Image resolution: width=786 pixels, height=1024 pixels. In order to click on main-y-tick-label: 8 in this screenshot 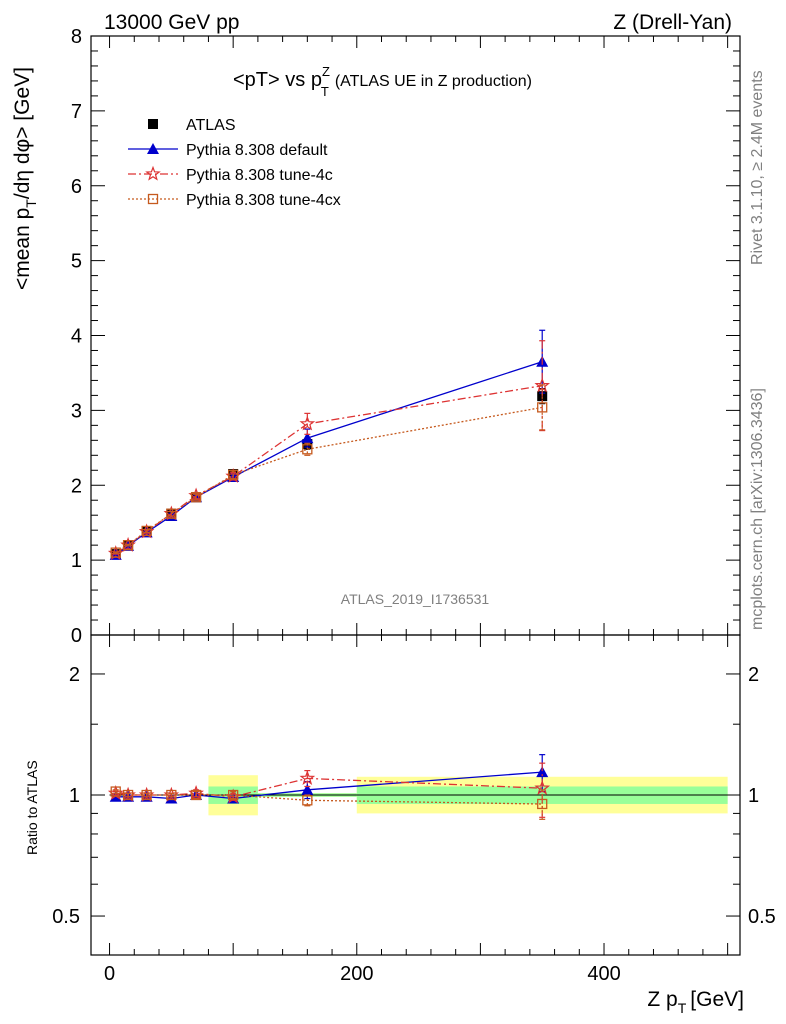, I will do `click(76, 37)`.